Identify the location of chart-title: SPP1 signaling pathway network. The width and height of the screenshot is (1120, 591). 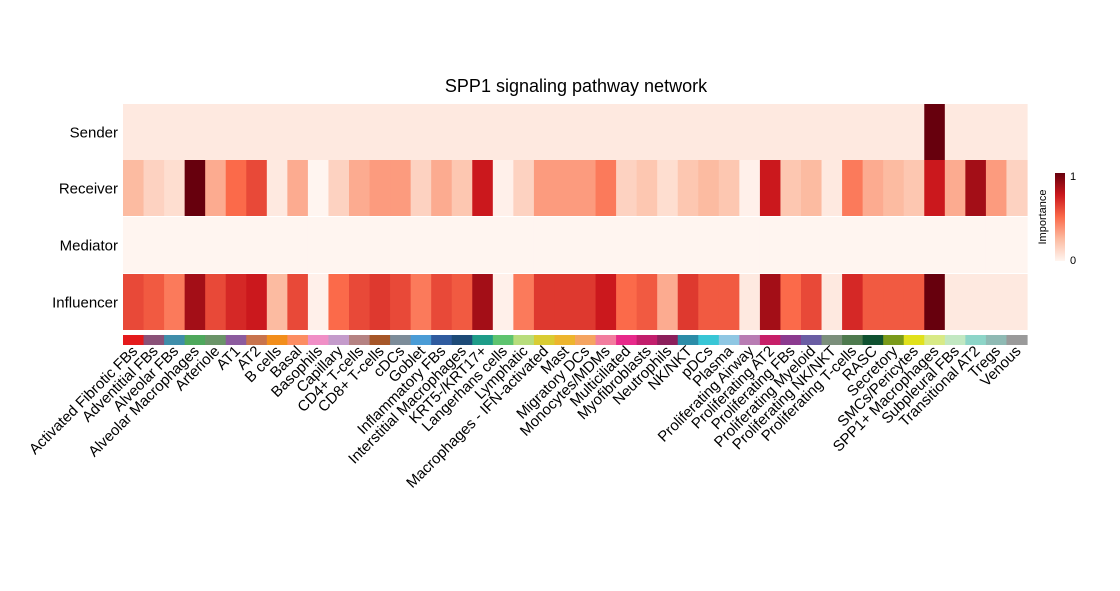
(576, 86).